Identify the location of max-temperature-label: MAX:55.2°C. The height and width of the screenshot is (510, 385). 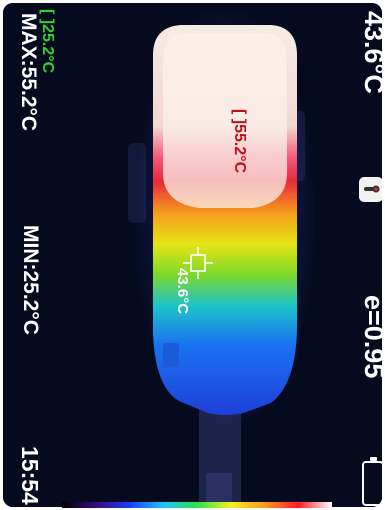
(28, 72).